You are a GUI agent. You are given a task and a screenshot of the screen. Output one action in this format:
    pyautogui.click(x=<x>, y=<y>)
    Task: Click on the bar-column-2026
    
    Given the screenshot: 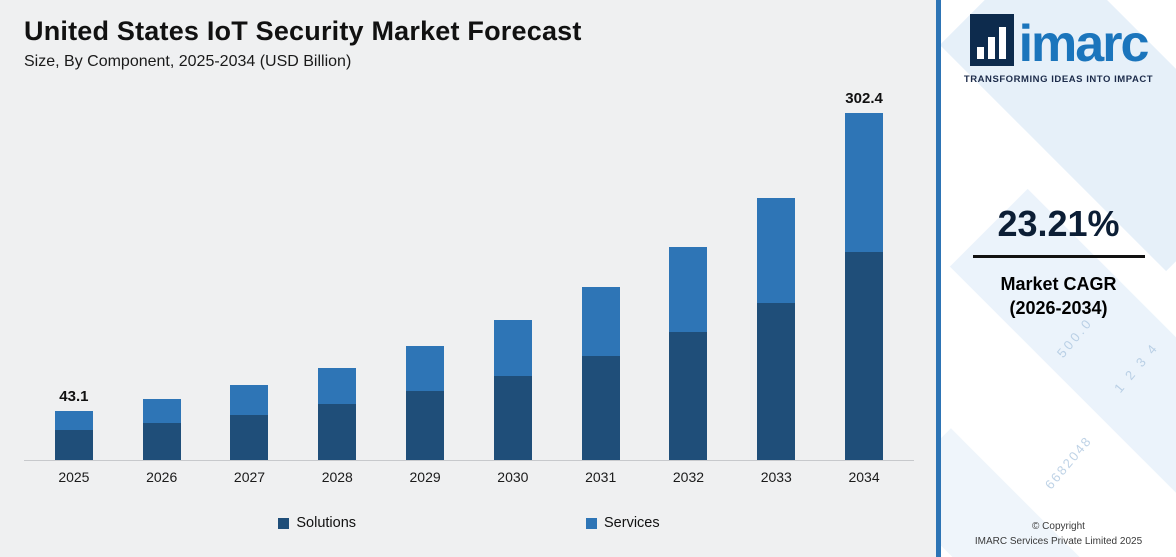 What is the action you would take?
    pyautogui.click(x=162, y=429)
    